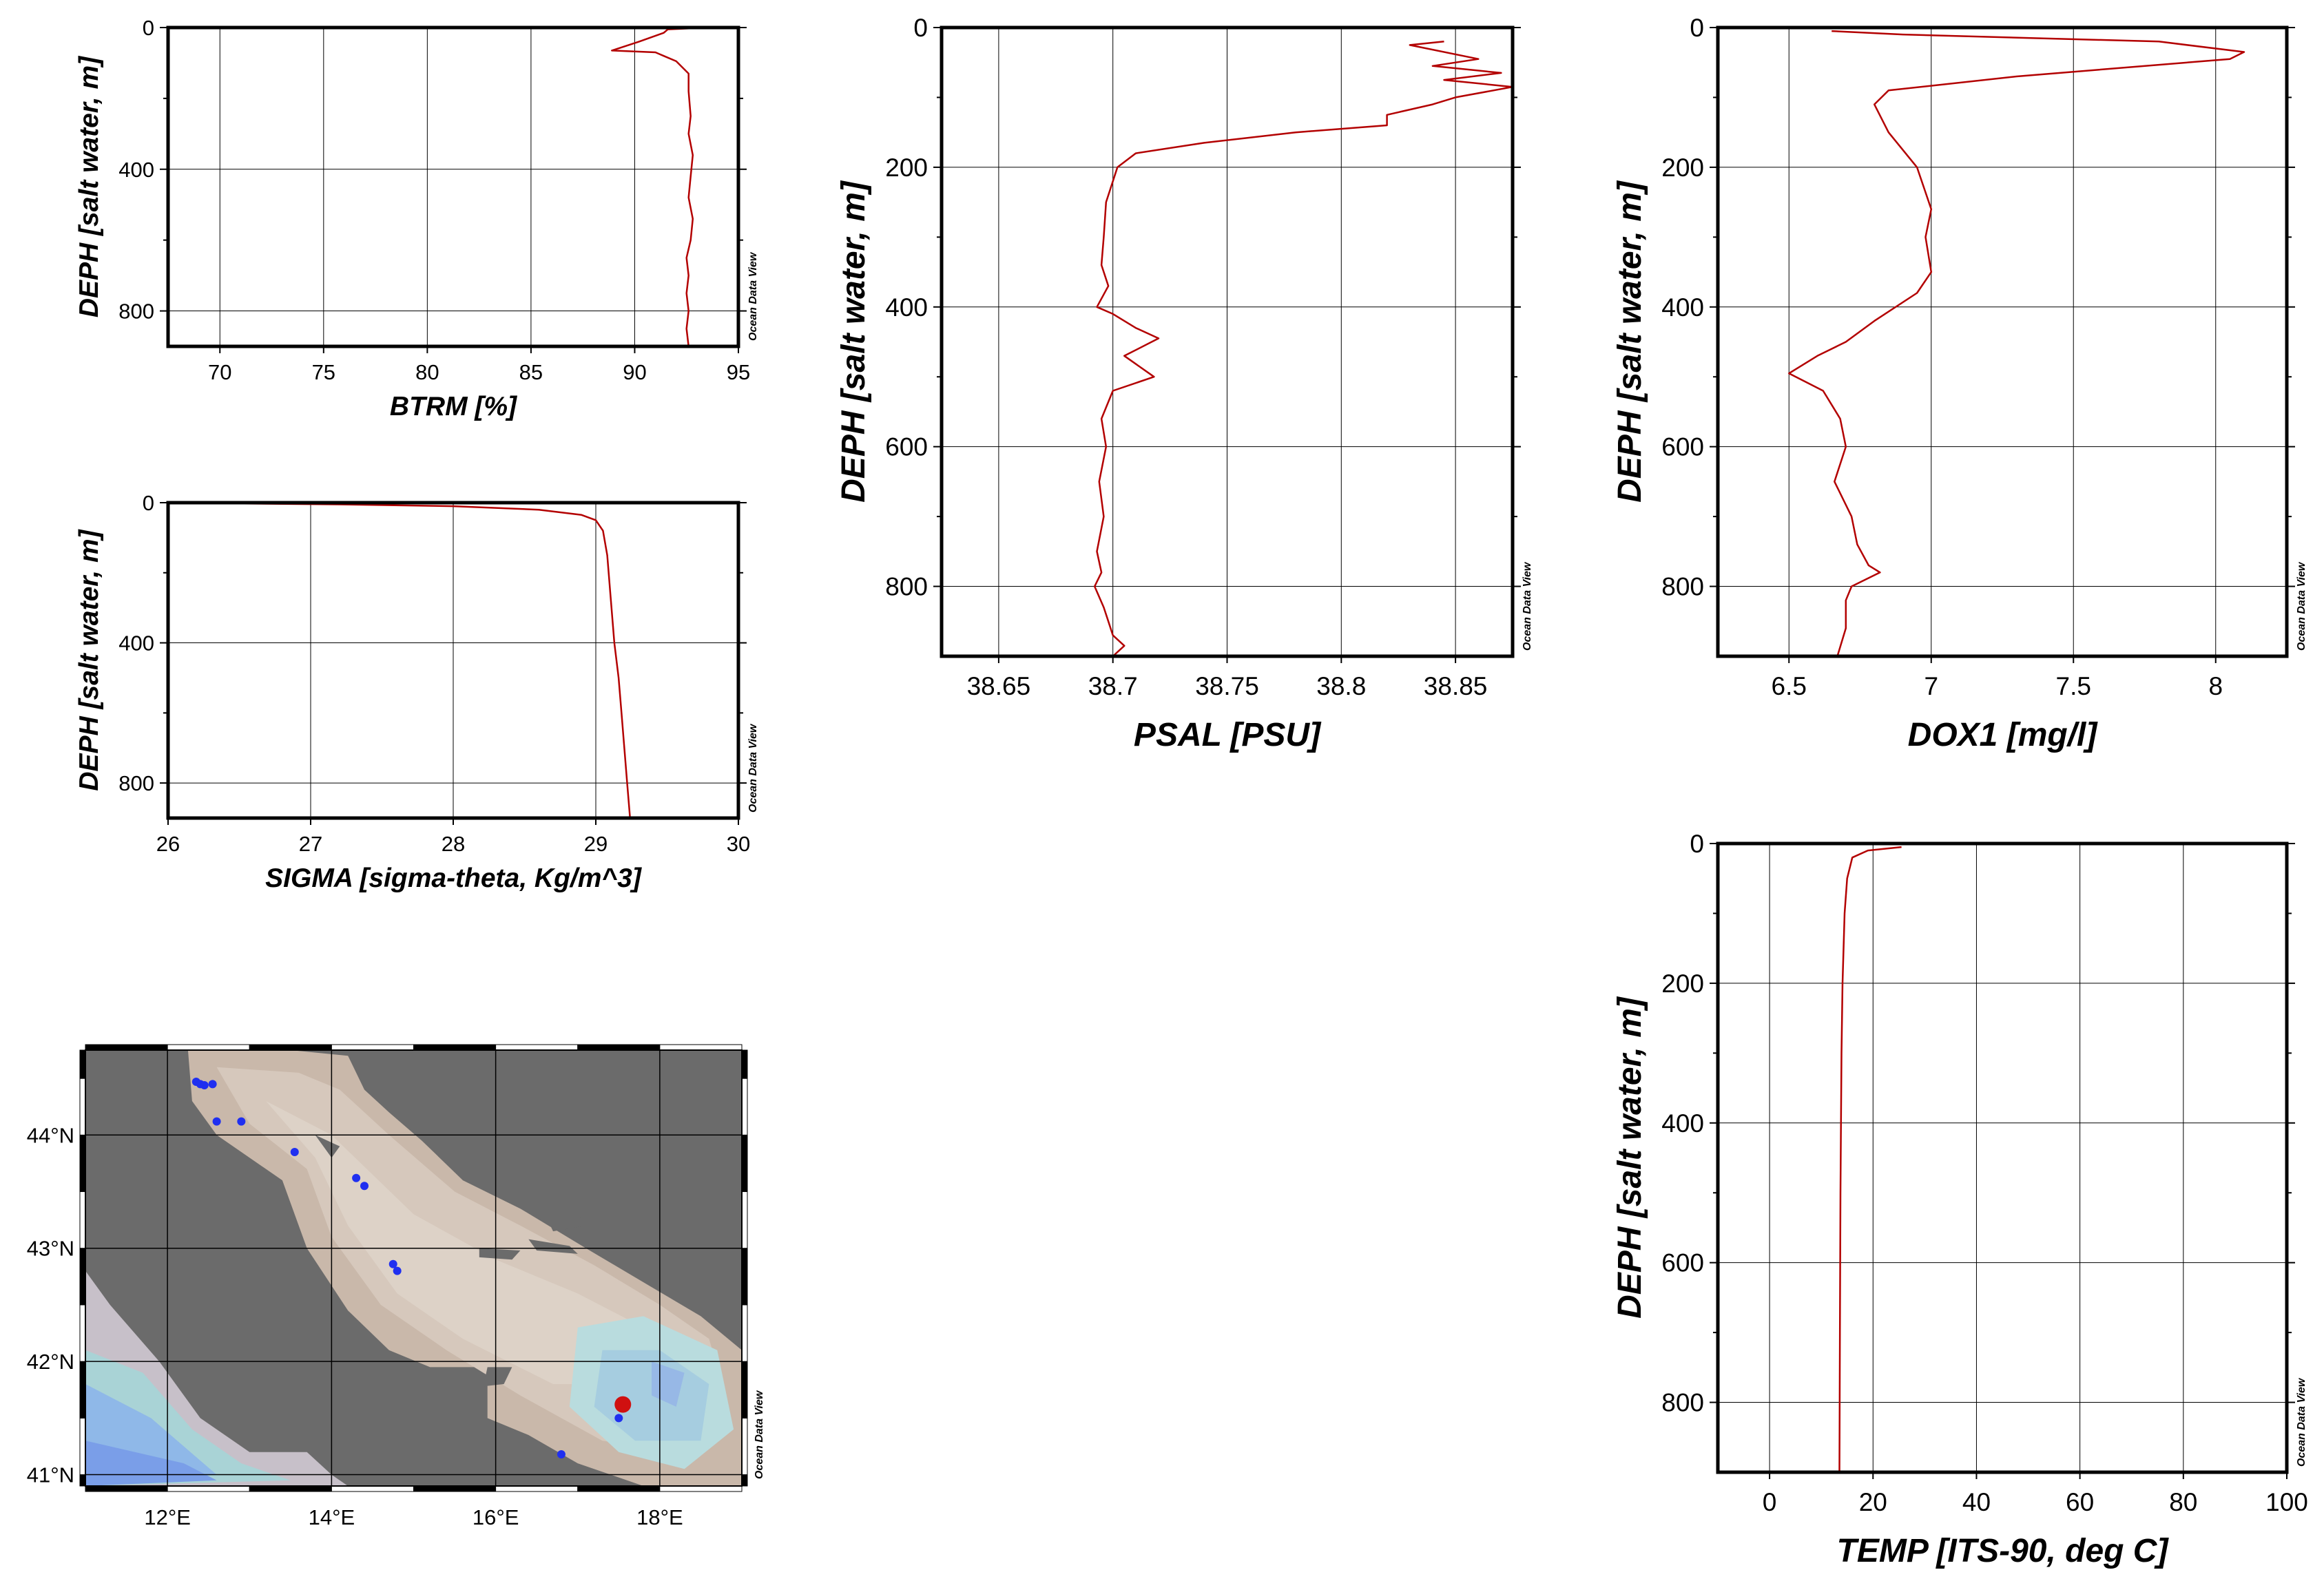 The width and height of the screenshot is (2324, 1570). Describe the element at coordinates (168, 844) in the screenshot. I see `x-tick-label: 26` at that location.